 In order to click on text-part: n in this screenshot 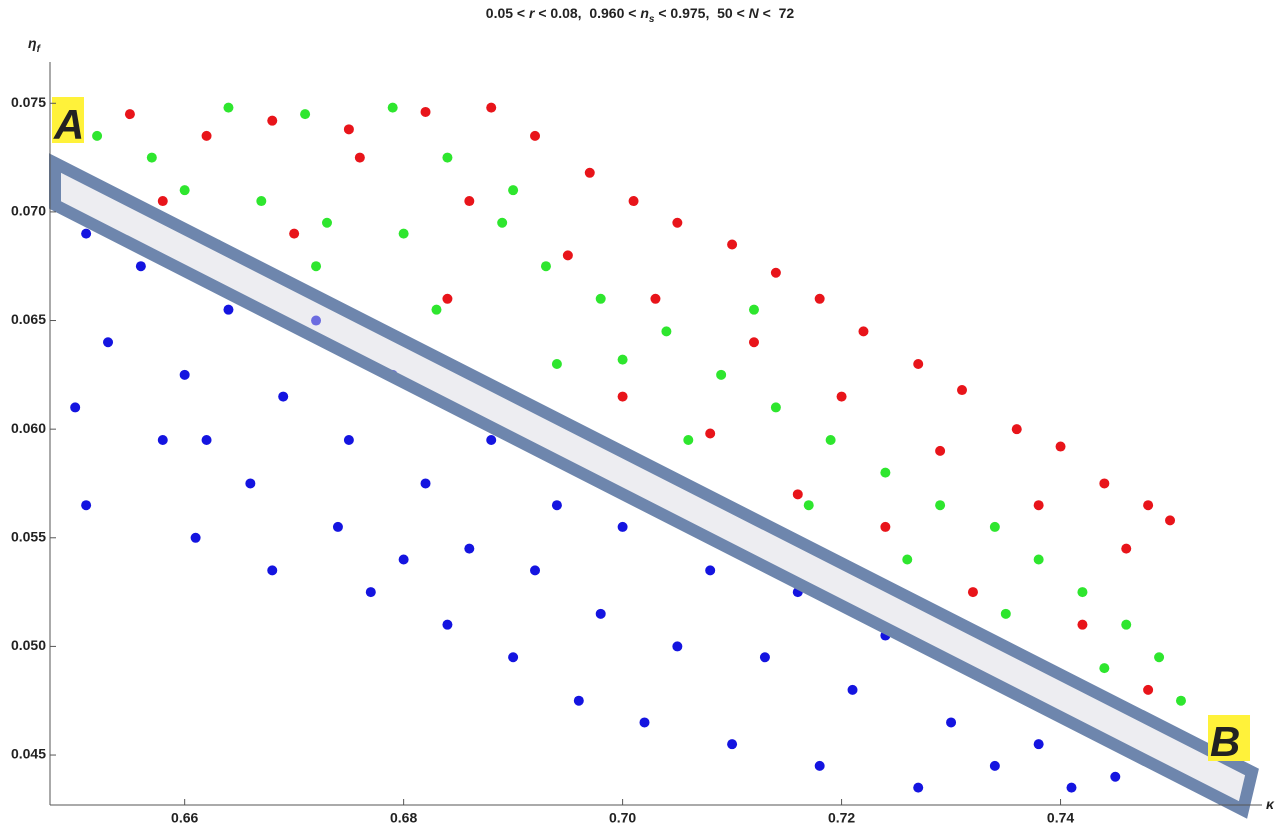, I will do `click(644, 13)`.